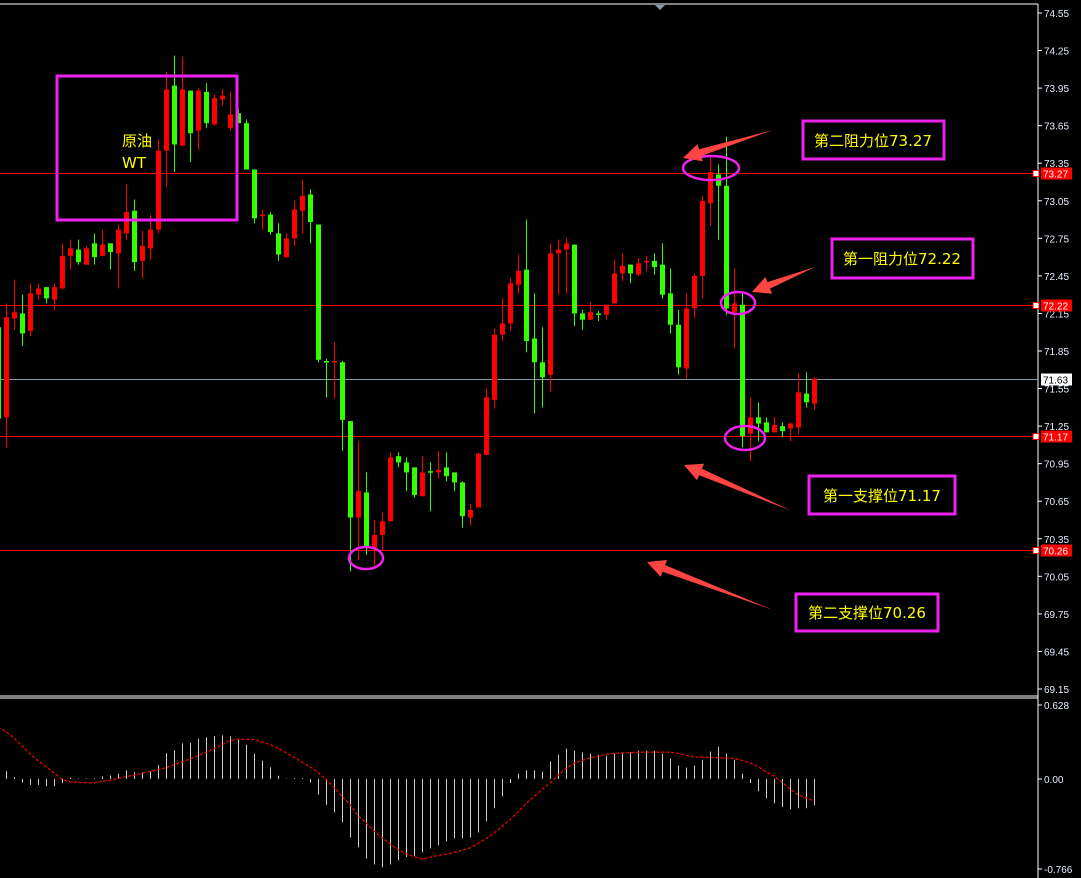 The height and width of the screenshot is (878, 1081). I want to click on shift-marker-icon, so click(660, 7).